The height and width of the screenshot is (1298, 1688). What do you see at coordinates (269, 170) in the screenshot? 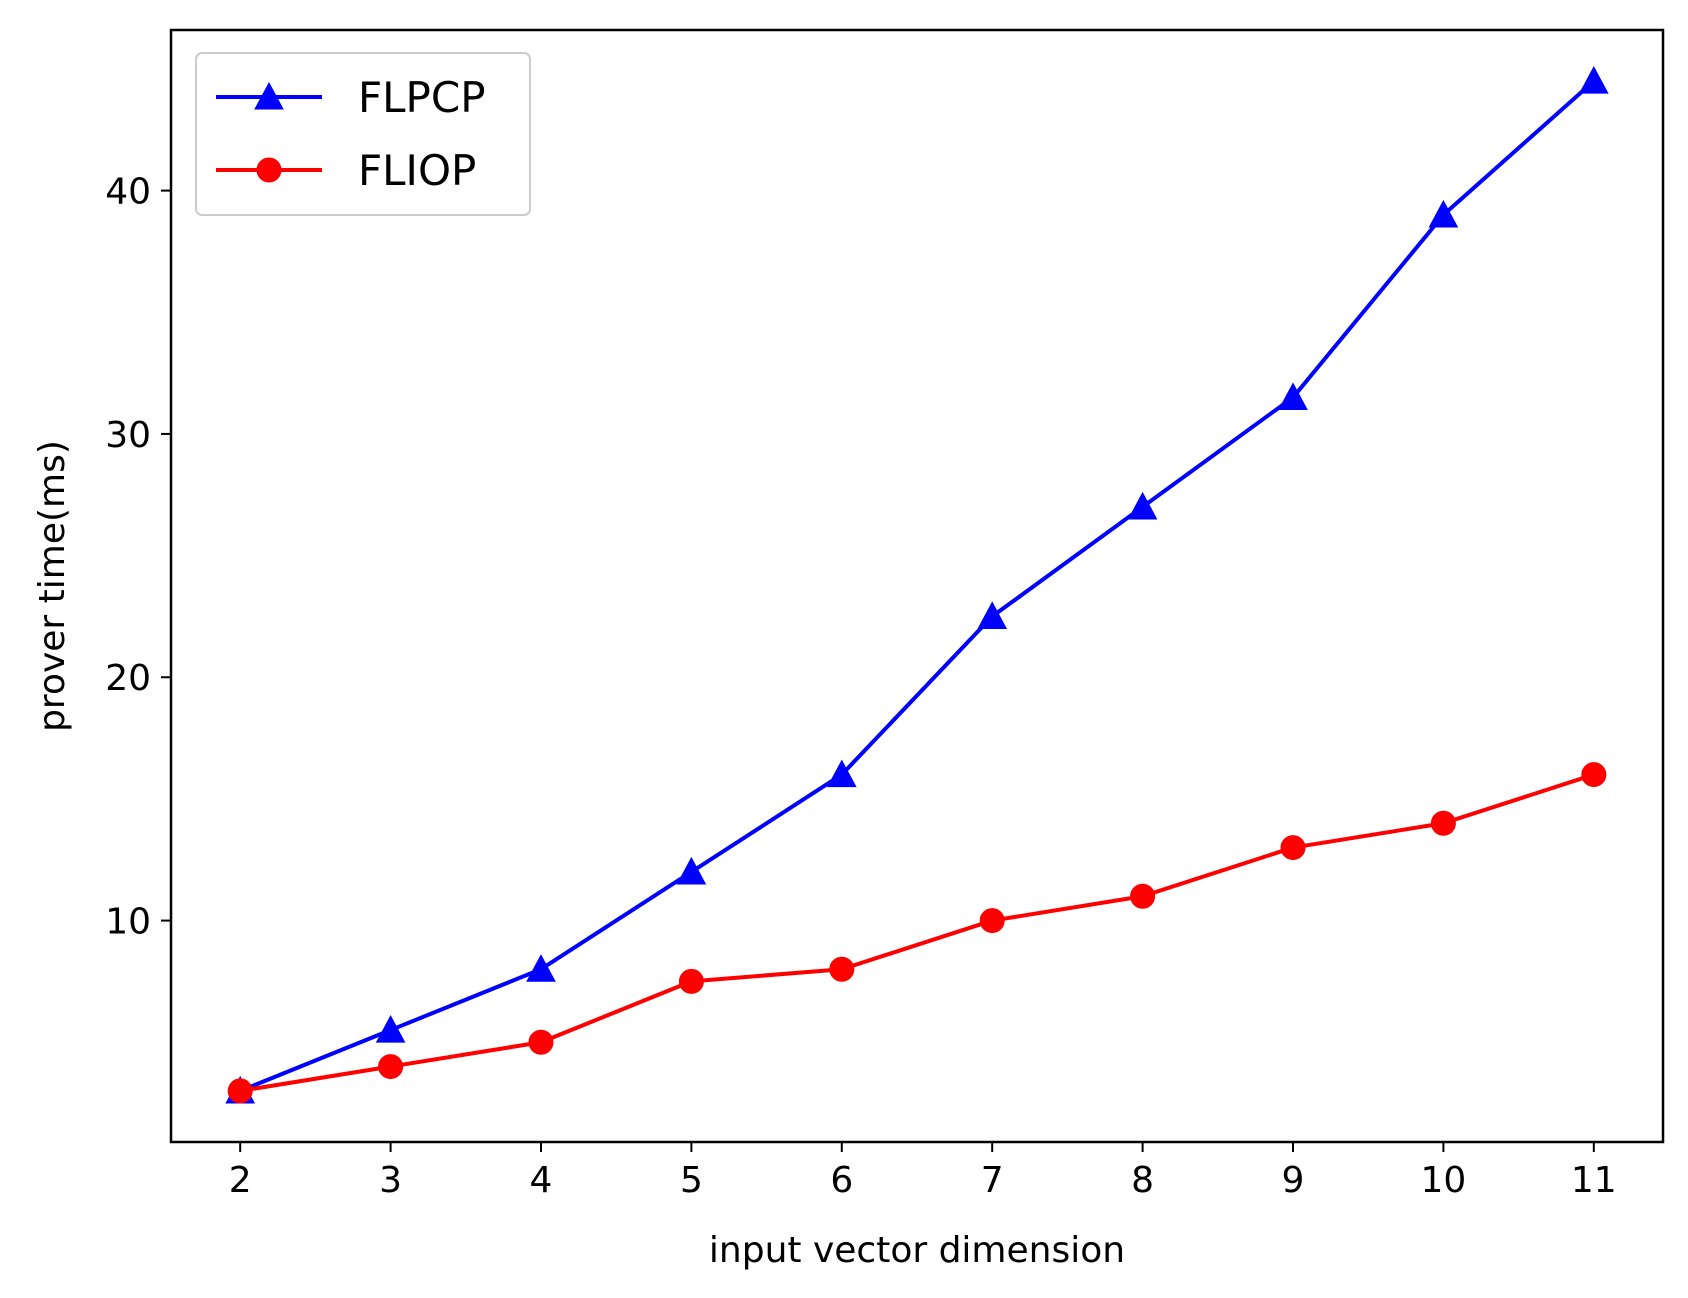
I see `circle-marker-icon` at bounding box center [269, 170].